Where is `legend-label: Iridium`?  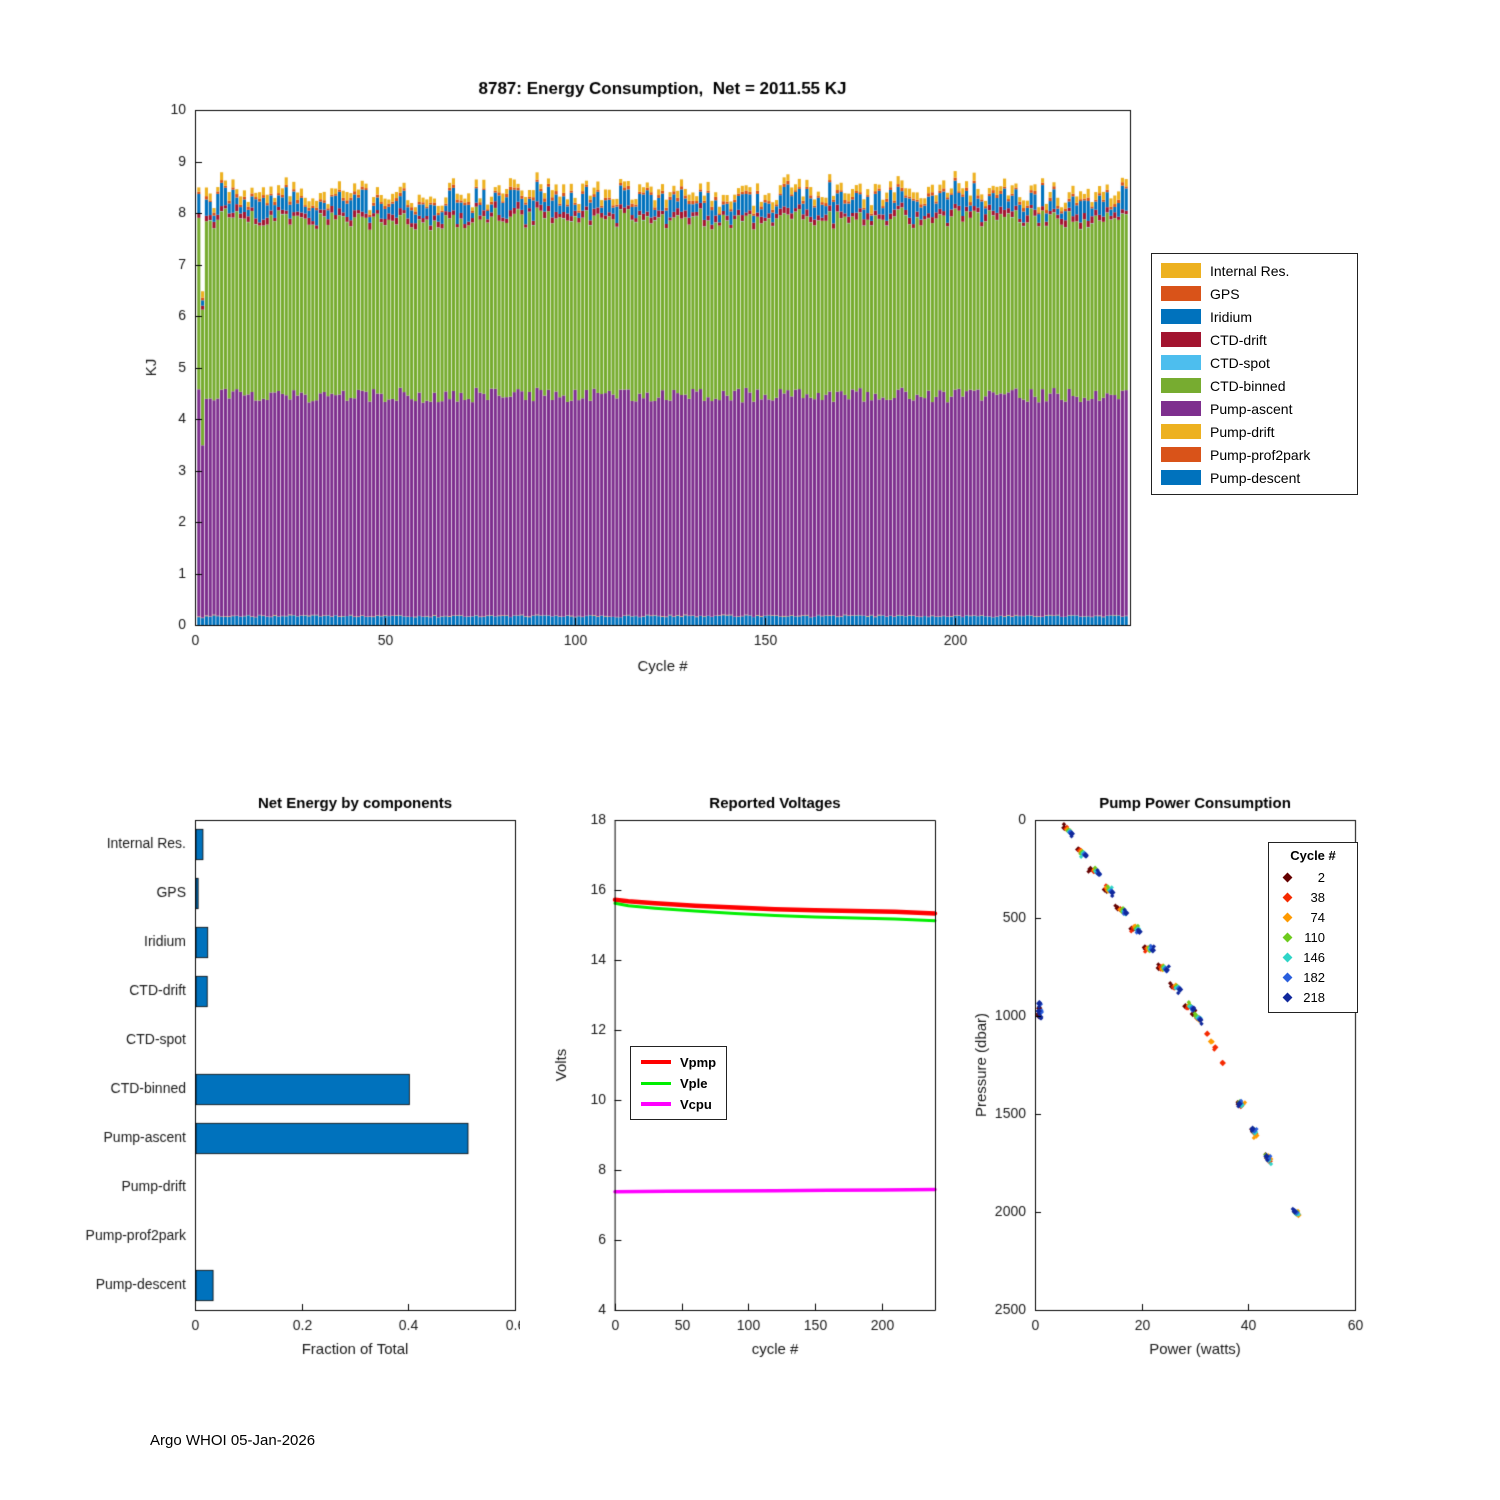 legend-label: Iridium is located at coordinates (1231, 316).